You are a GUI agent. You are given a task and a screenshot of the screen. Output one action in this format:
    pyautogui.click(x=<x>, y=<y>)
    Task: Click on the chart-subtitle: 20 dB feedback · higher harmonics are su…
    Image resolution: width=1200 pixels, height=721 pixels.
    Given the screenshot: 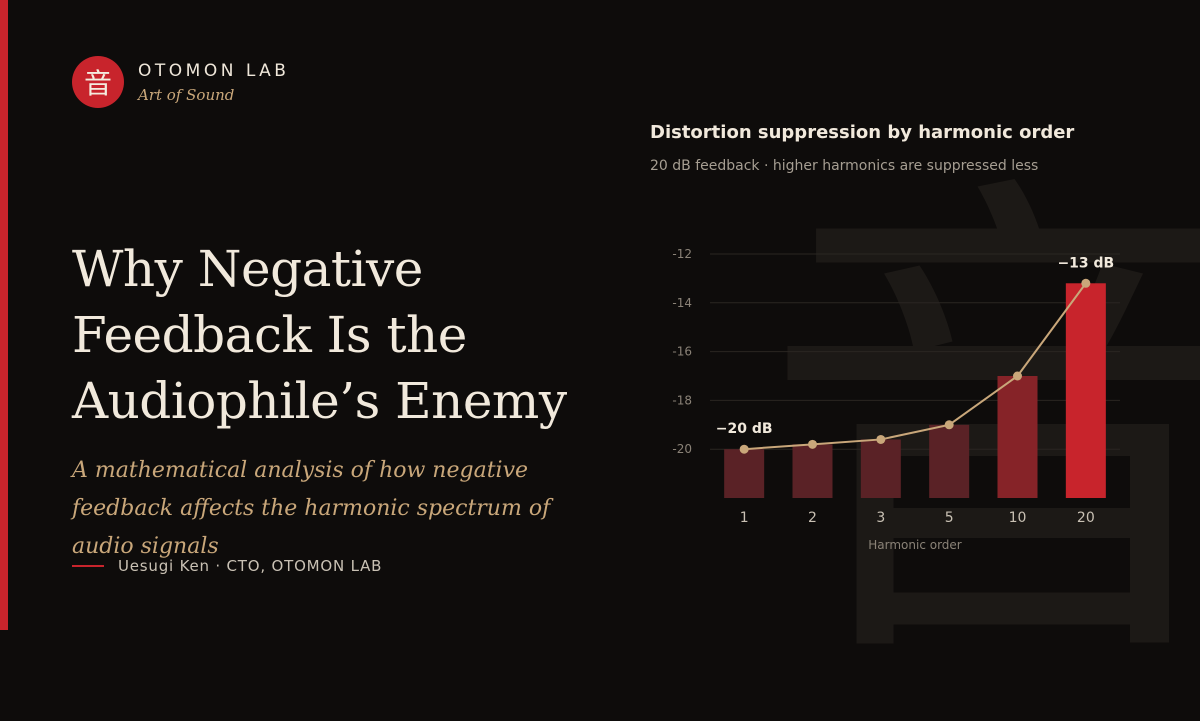 What is the action you would take?
    pyautogui.click(x=844, y=166)
    